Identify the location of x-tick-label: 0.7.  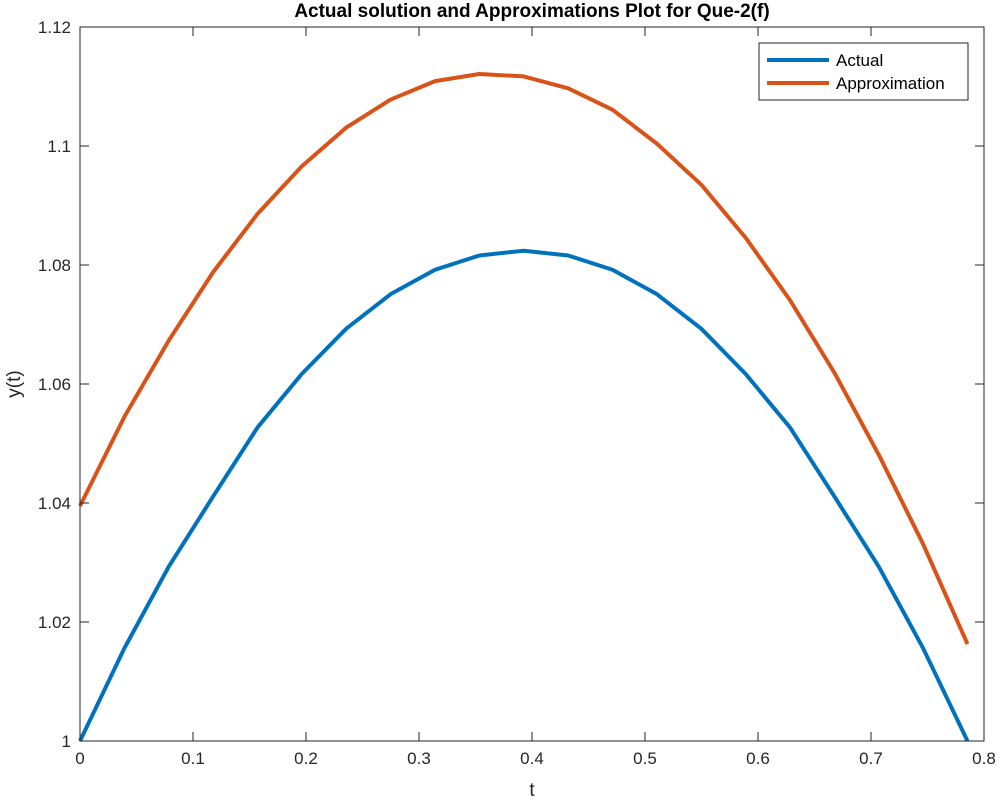
(871, 758).